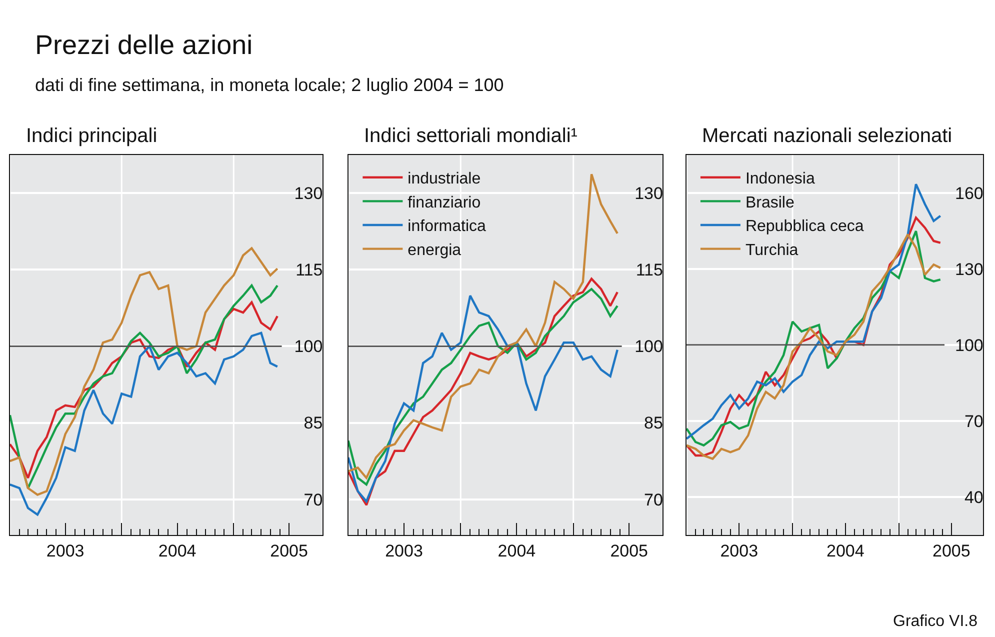 The width and height of the screenshot is (995, 637). Describe the element at coordinates (935, 621) in the screenshot. I see `text: Grafico VI.8` at that location.